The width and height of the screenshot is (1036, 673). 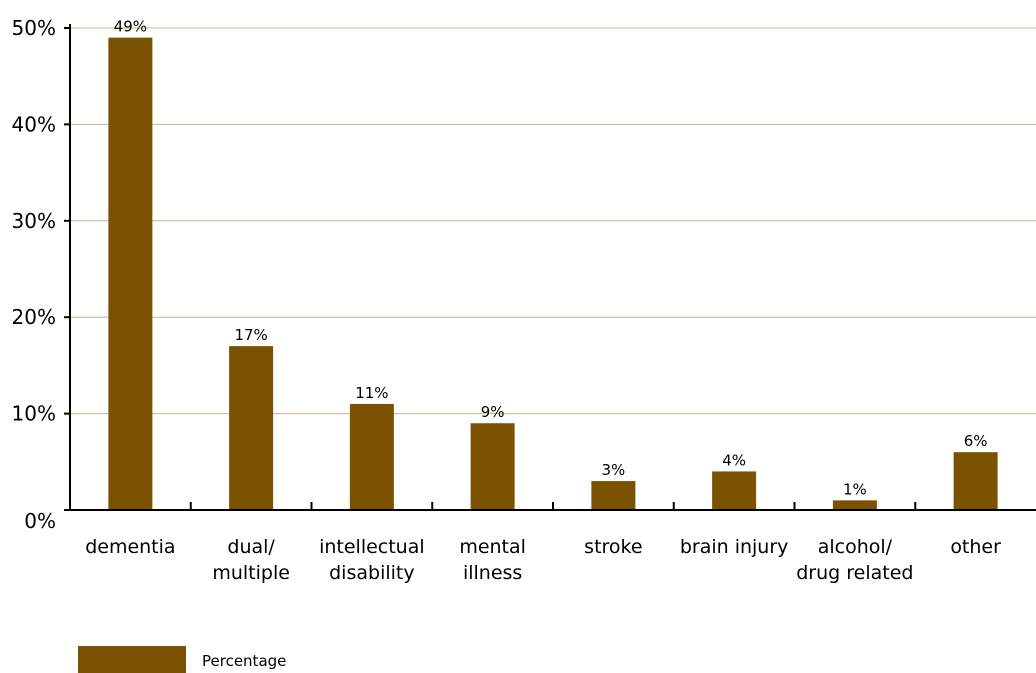 What do you see at coordinates (251, 547) in the screenshot?
I see `category-label-line: dual/` at bounding box center [251, 547].